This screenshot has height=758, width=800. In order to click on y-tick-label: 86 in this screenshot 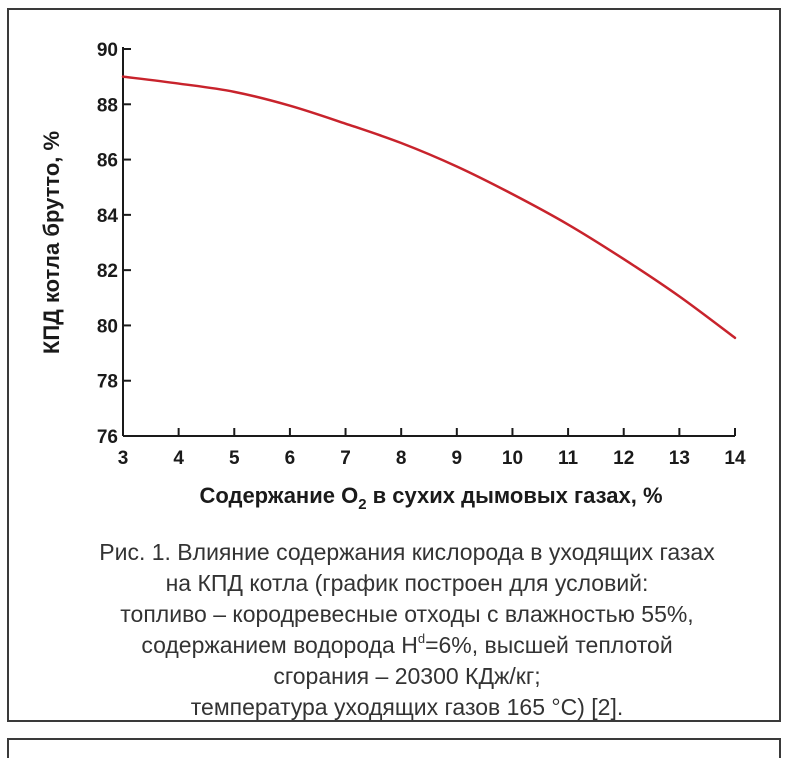, I will do `click(107, 161)`.